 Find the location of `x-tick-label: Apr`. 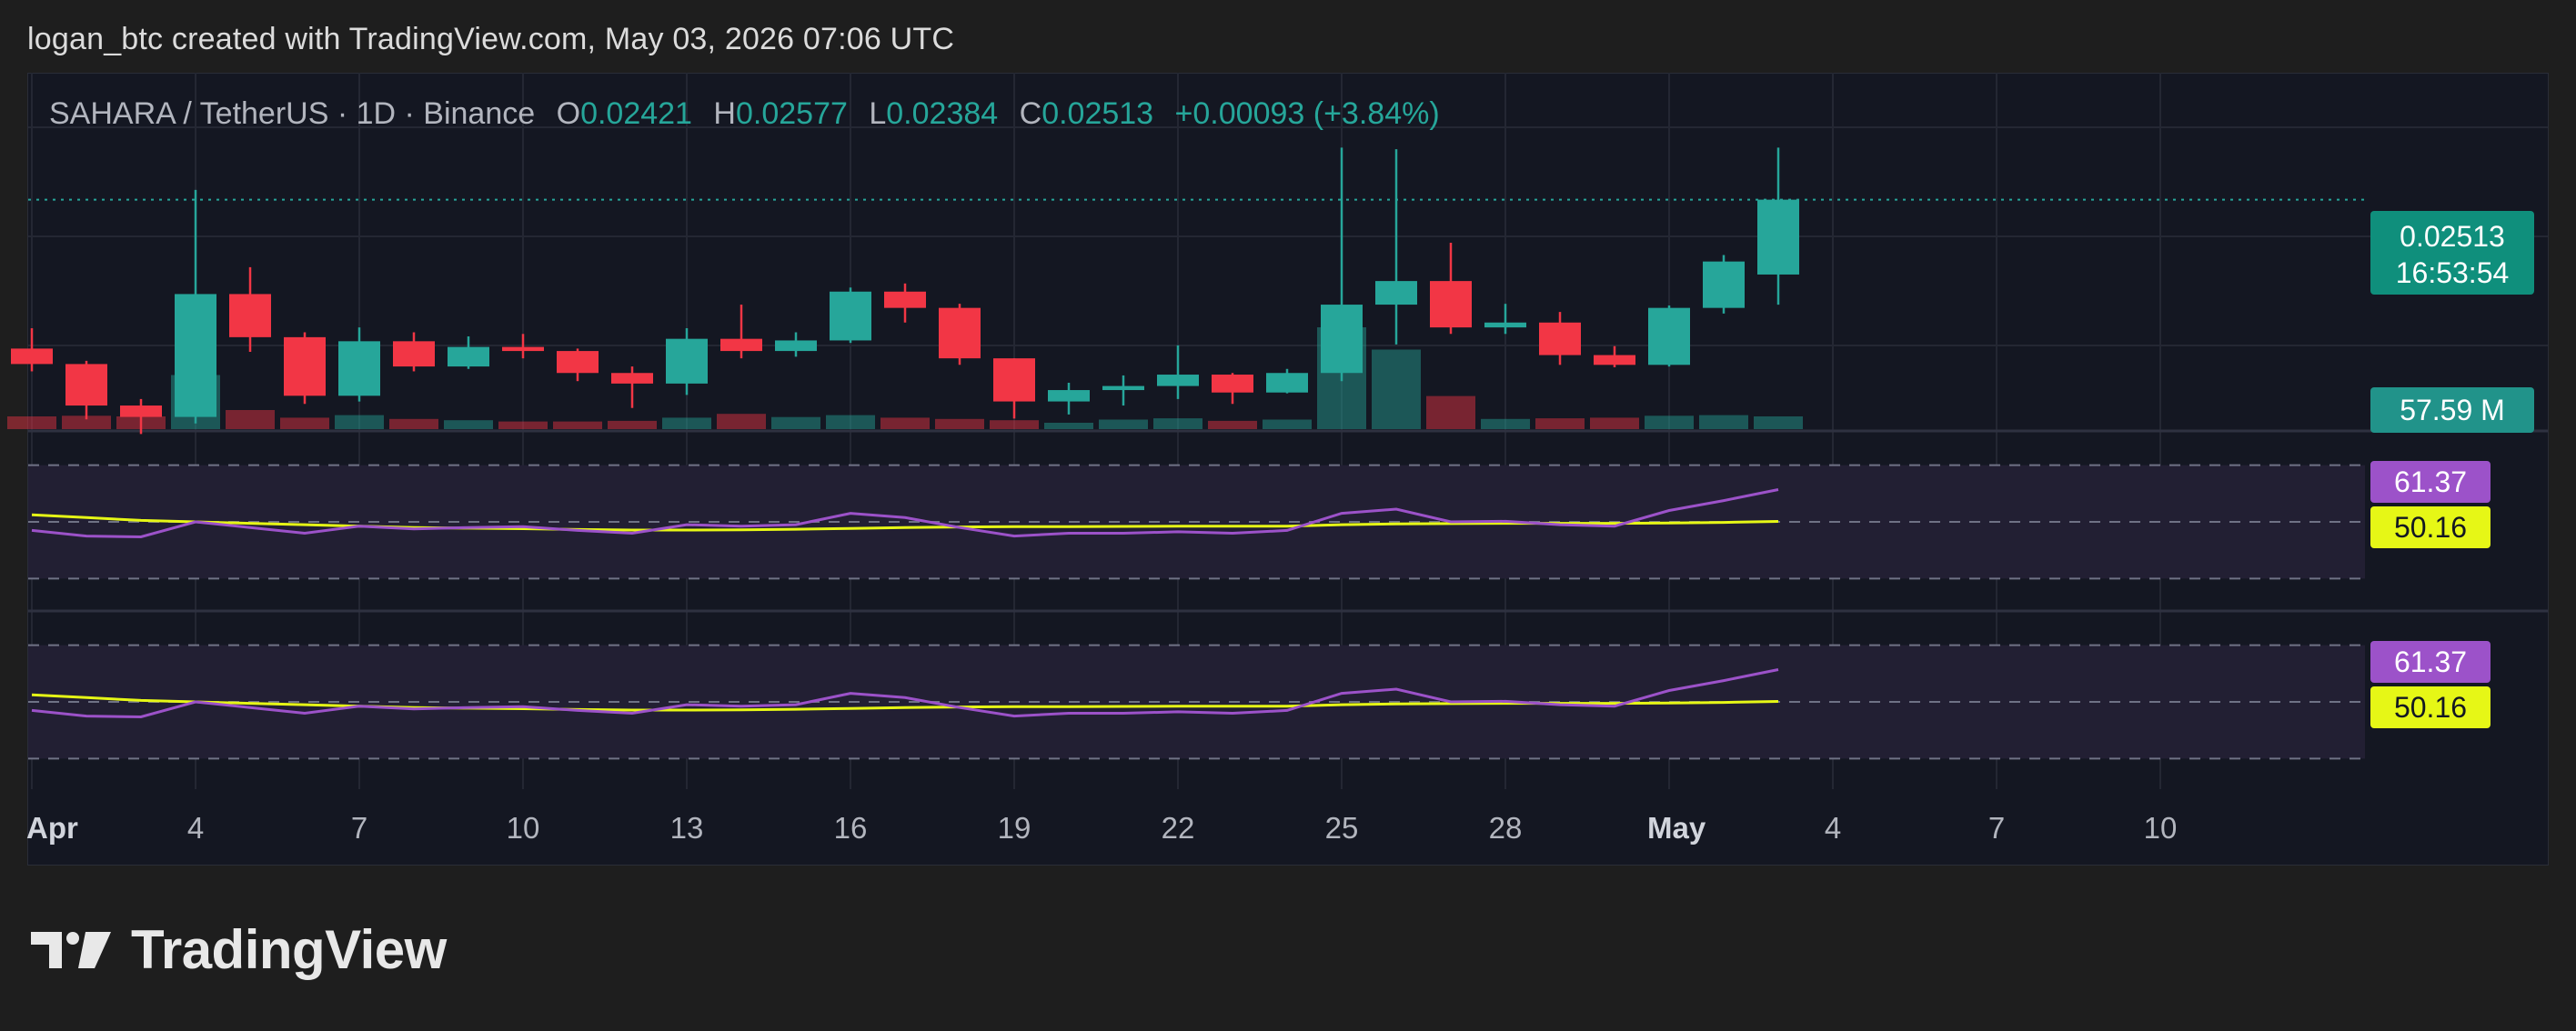

x-tick-label: Apr is located at coordinates (52, 828).